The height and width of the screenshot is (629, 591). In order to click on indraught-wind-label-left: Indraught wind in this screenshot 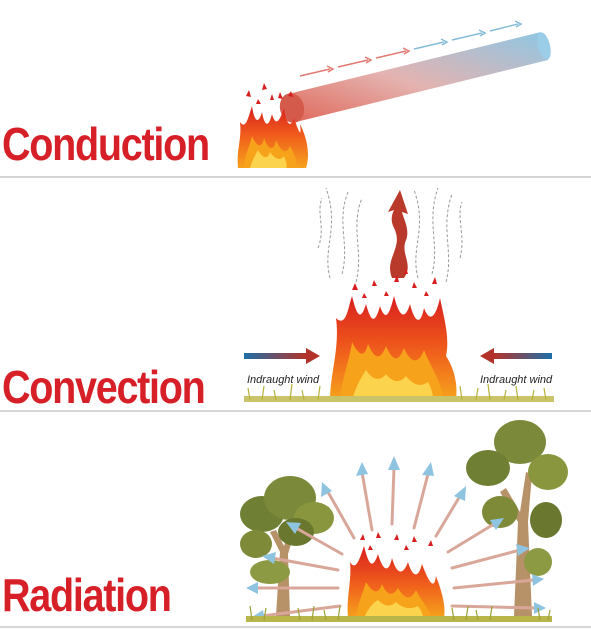, I will do `click(283, 380)`.